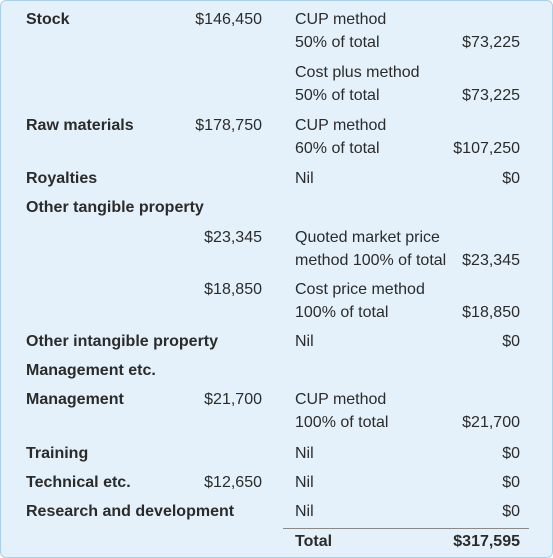 This screenshot has width=553, height=558. What do you see at coordinates (115, 207) in the screenshot?
I see `row-label: Other tangible property` at bounding box center [115, 207].